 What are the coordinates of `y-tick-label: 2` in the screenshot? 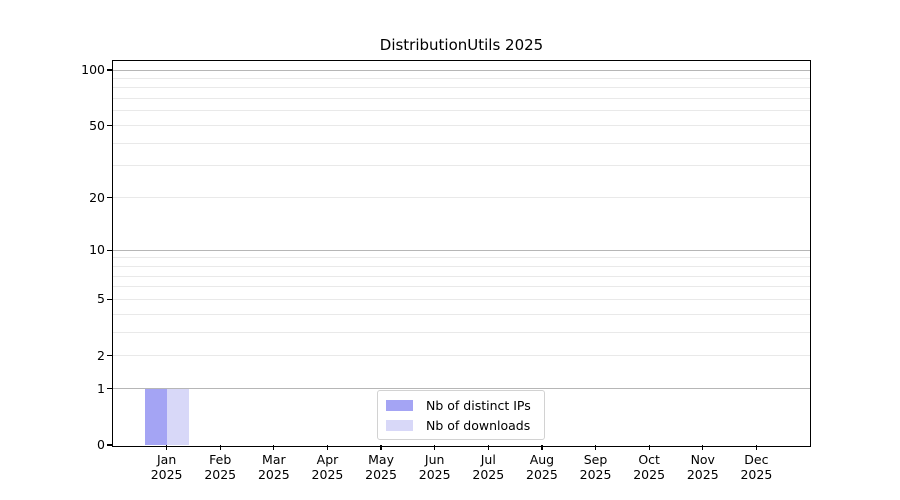 It's located at (101, 355).